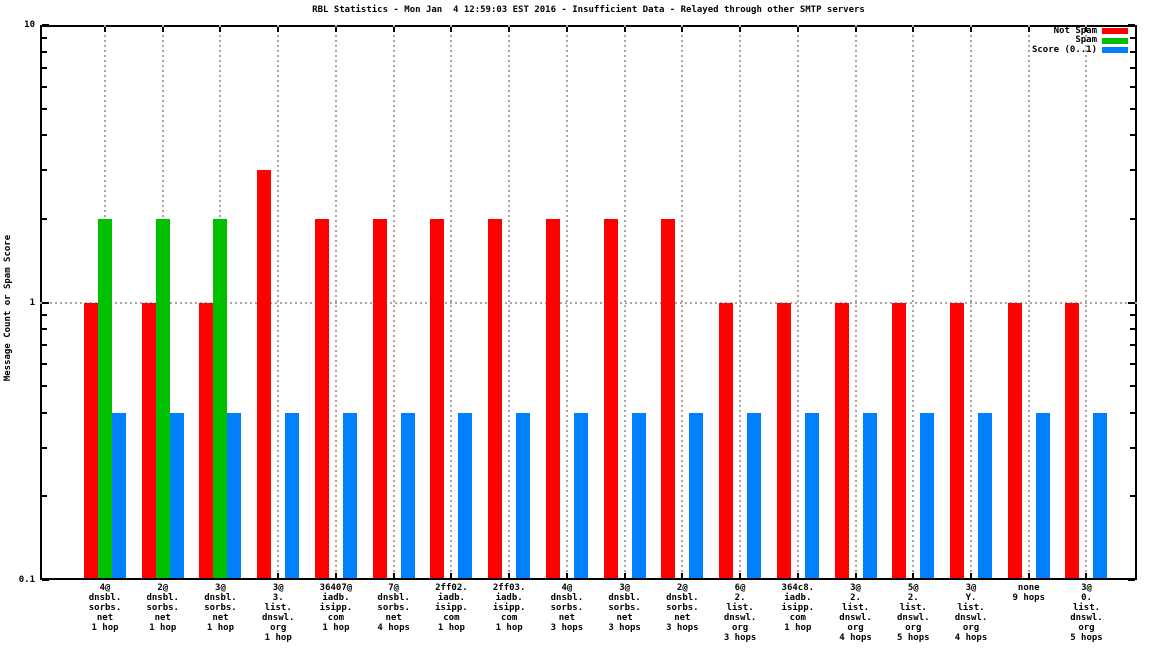 The height and width of the screenshot is (648, 1152). I want to click on x-tick-label: 3@ 2. list. dnswl. org 4 hops, so click(856, 613).